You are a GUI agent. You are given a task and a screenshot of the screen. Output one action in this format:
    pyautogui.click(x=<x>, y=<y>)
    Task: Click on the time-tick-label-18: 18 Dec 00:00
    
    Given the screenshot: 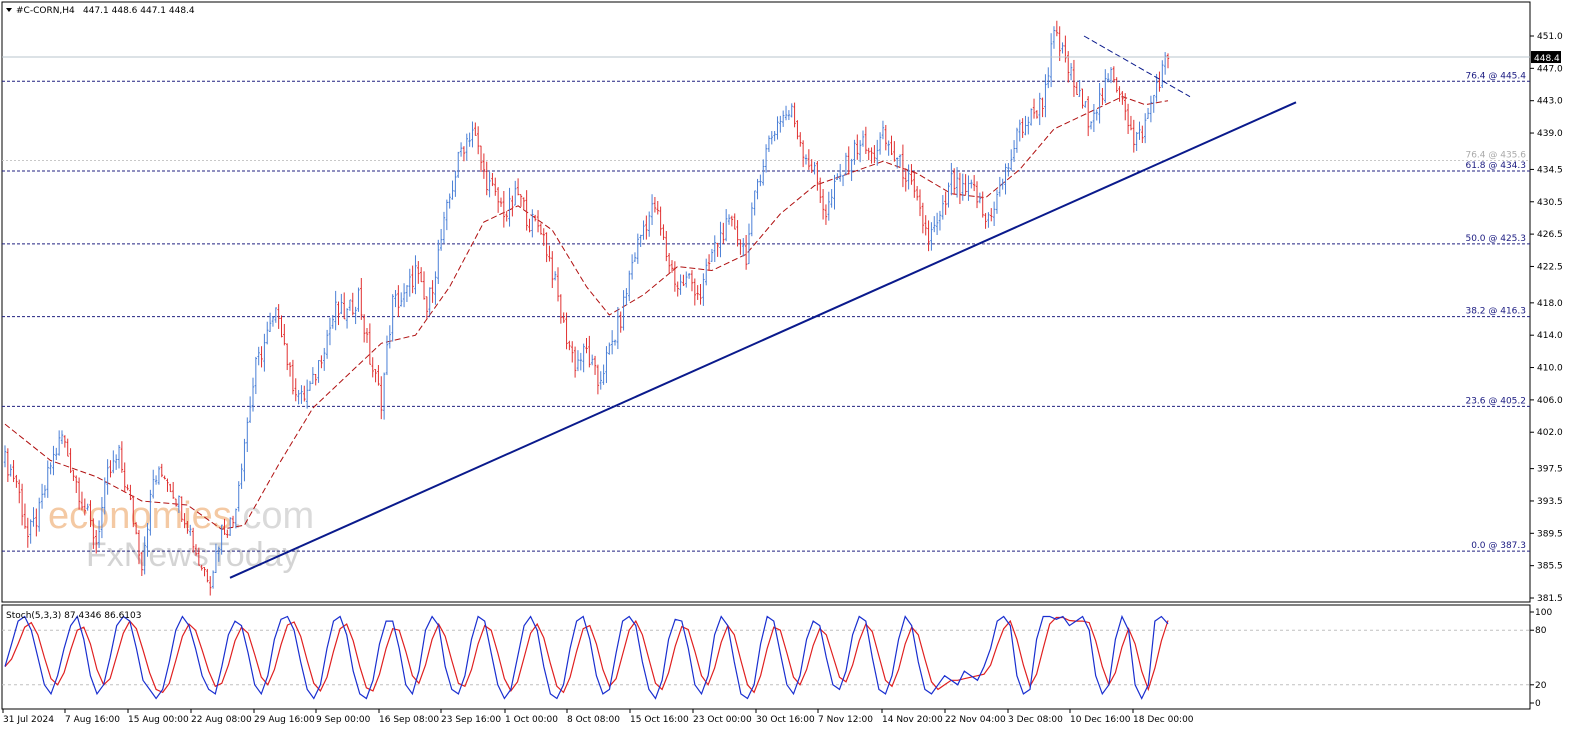 What is the action you would take?
    pyautogui.click(x=1163, y=720)
    